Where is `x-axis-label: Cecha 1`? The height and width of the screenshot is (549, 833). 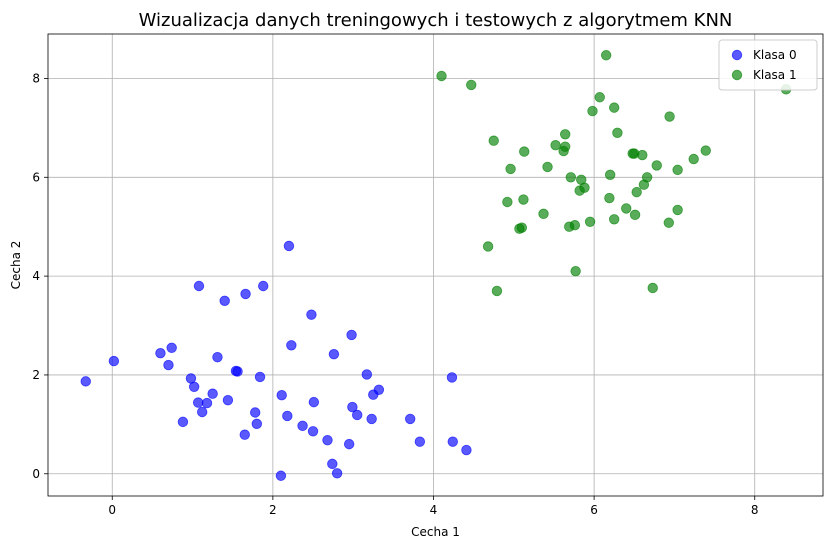
x-axis-label: Cecha 1 is located at coordinates (435, 532).